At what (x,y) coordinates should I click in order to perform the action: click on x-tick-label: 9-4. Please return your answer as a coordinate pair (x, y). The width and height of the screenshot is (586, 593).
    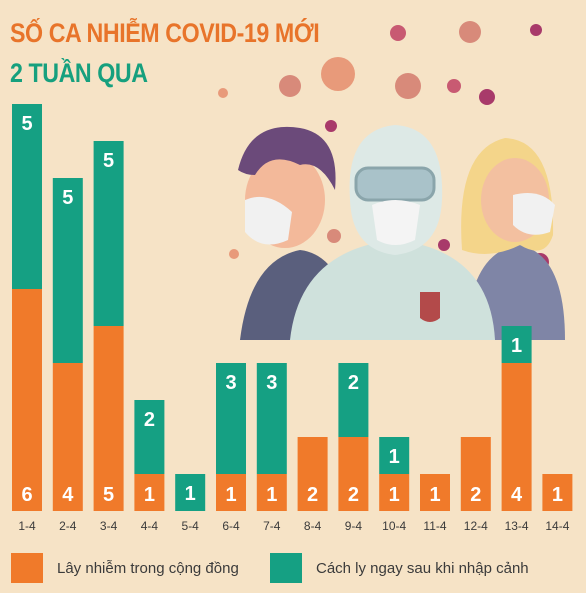
    Looking at the image, I should click on (354, 526).